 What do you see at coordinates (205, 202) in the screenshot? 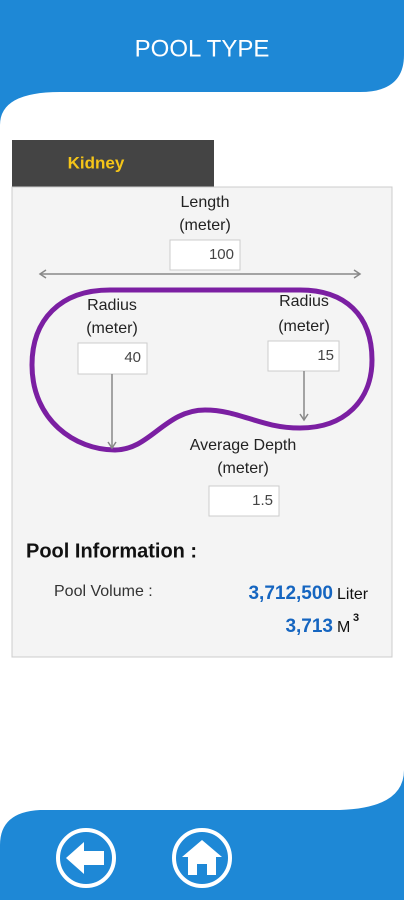
I see `length-label: Length` at bounding box center [205, 202].